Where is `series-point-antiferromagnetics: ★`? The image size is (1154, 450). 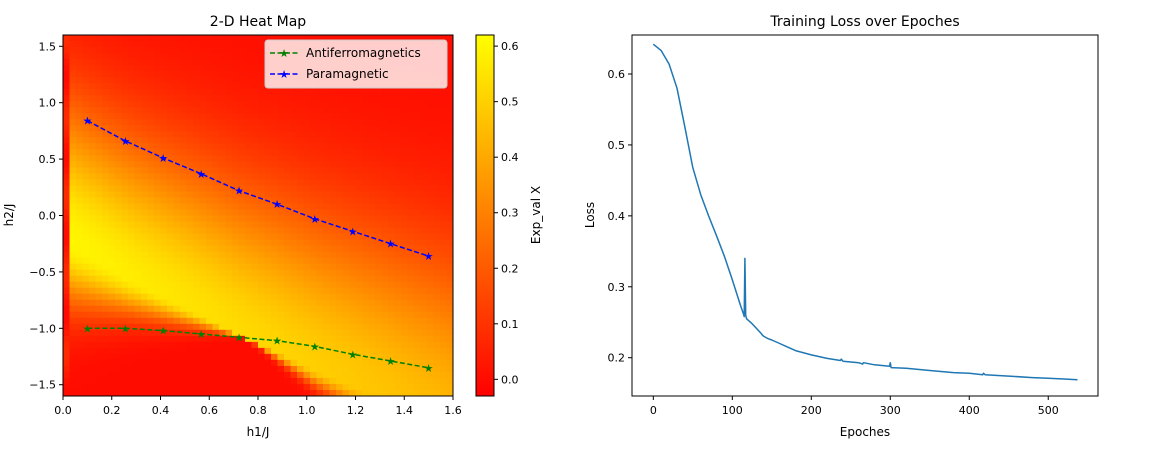 series-point-antiferromagnetics: ★ is located at coordinates (201, 334).